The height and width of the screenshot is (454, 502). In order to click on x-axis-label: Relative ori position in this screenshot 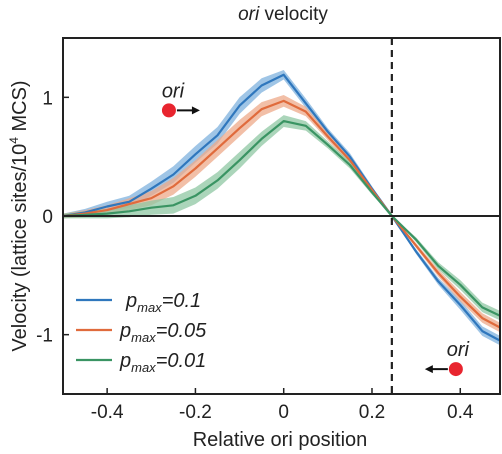, I will do `click(280, 440)`.